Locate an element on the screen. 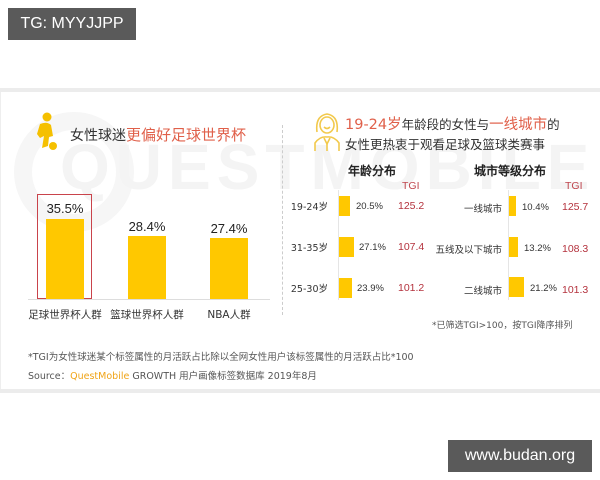 The height and width of the screenshot is (480, 600). age-label-2: 31-35岁 is located at coordinates (309, 248).